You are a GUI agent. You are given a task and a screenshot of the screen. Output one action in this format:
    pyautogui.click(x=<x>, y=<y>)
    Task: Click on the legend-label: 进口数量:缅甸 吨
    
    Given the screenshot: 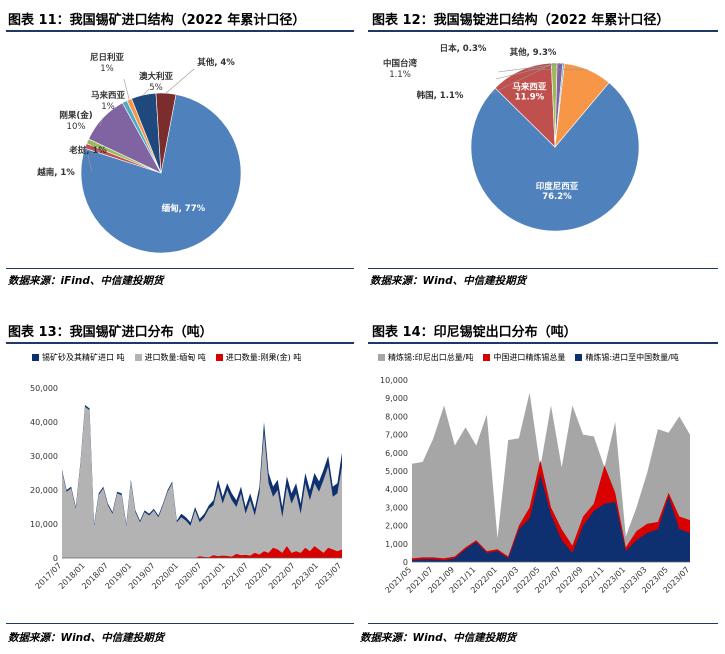 What is the action you would take?
    pyautogui.click(x=175, y=357)
    